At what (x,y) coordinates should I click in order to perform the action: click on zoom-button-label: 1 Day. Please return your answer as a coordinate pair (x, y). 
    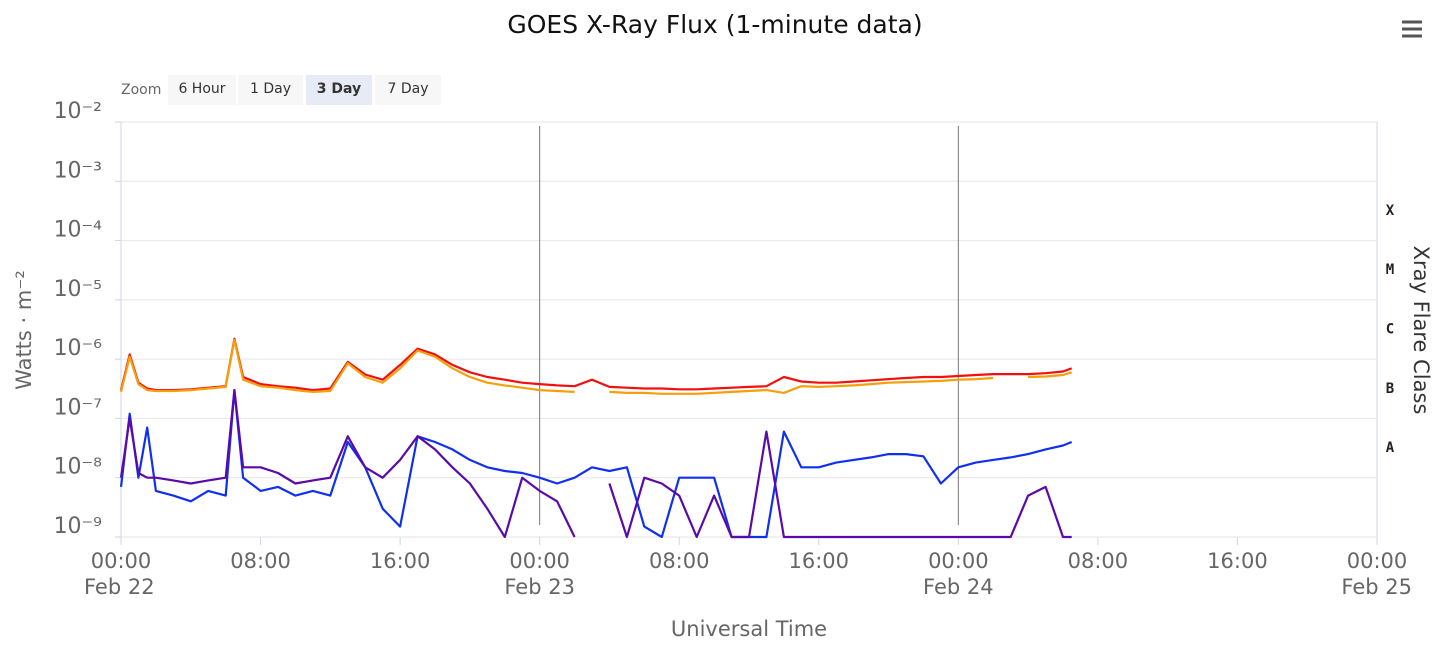
    Looking at the image, I should click on (270, 89).